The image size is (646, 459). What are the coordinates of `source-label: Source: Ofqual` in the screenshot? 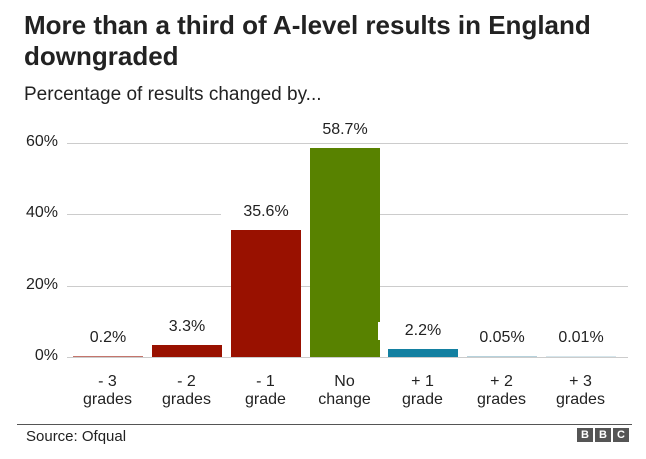 It's located at (76, 436).